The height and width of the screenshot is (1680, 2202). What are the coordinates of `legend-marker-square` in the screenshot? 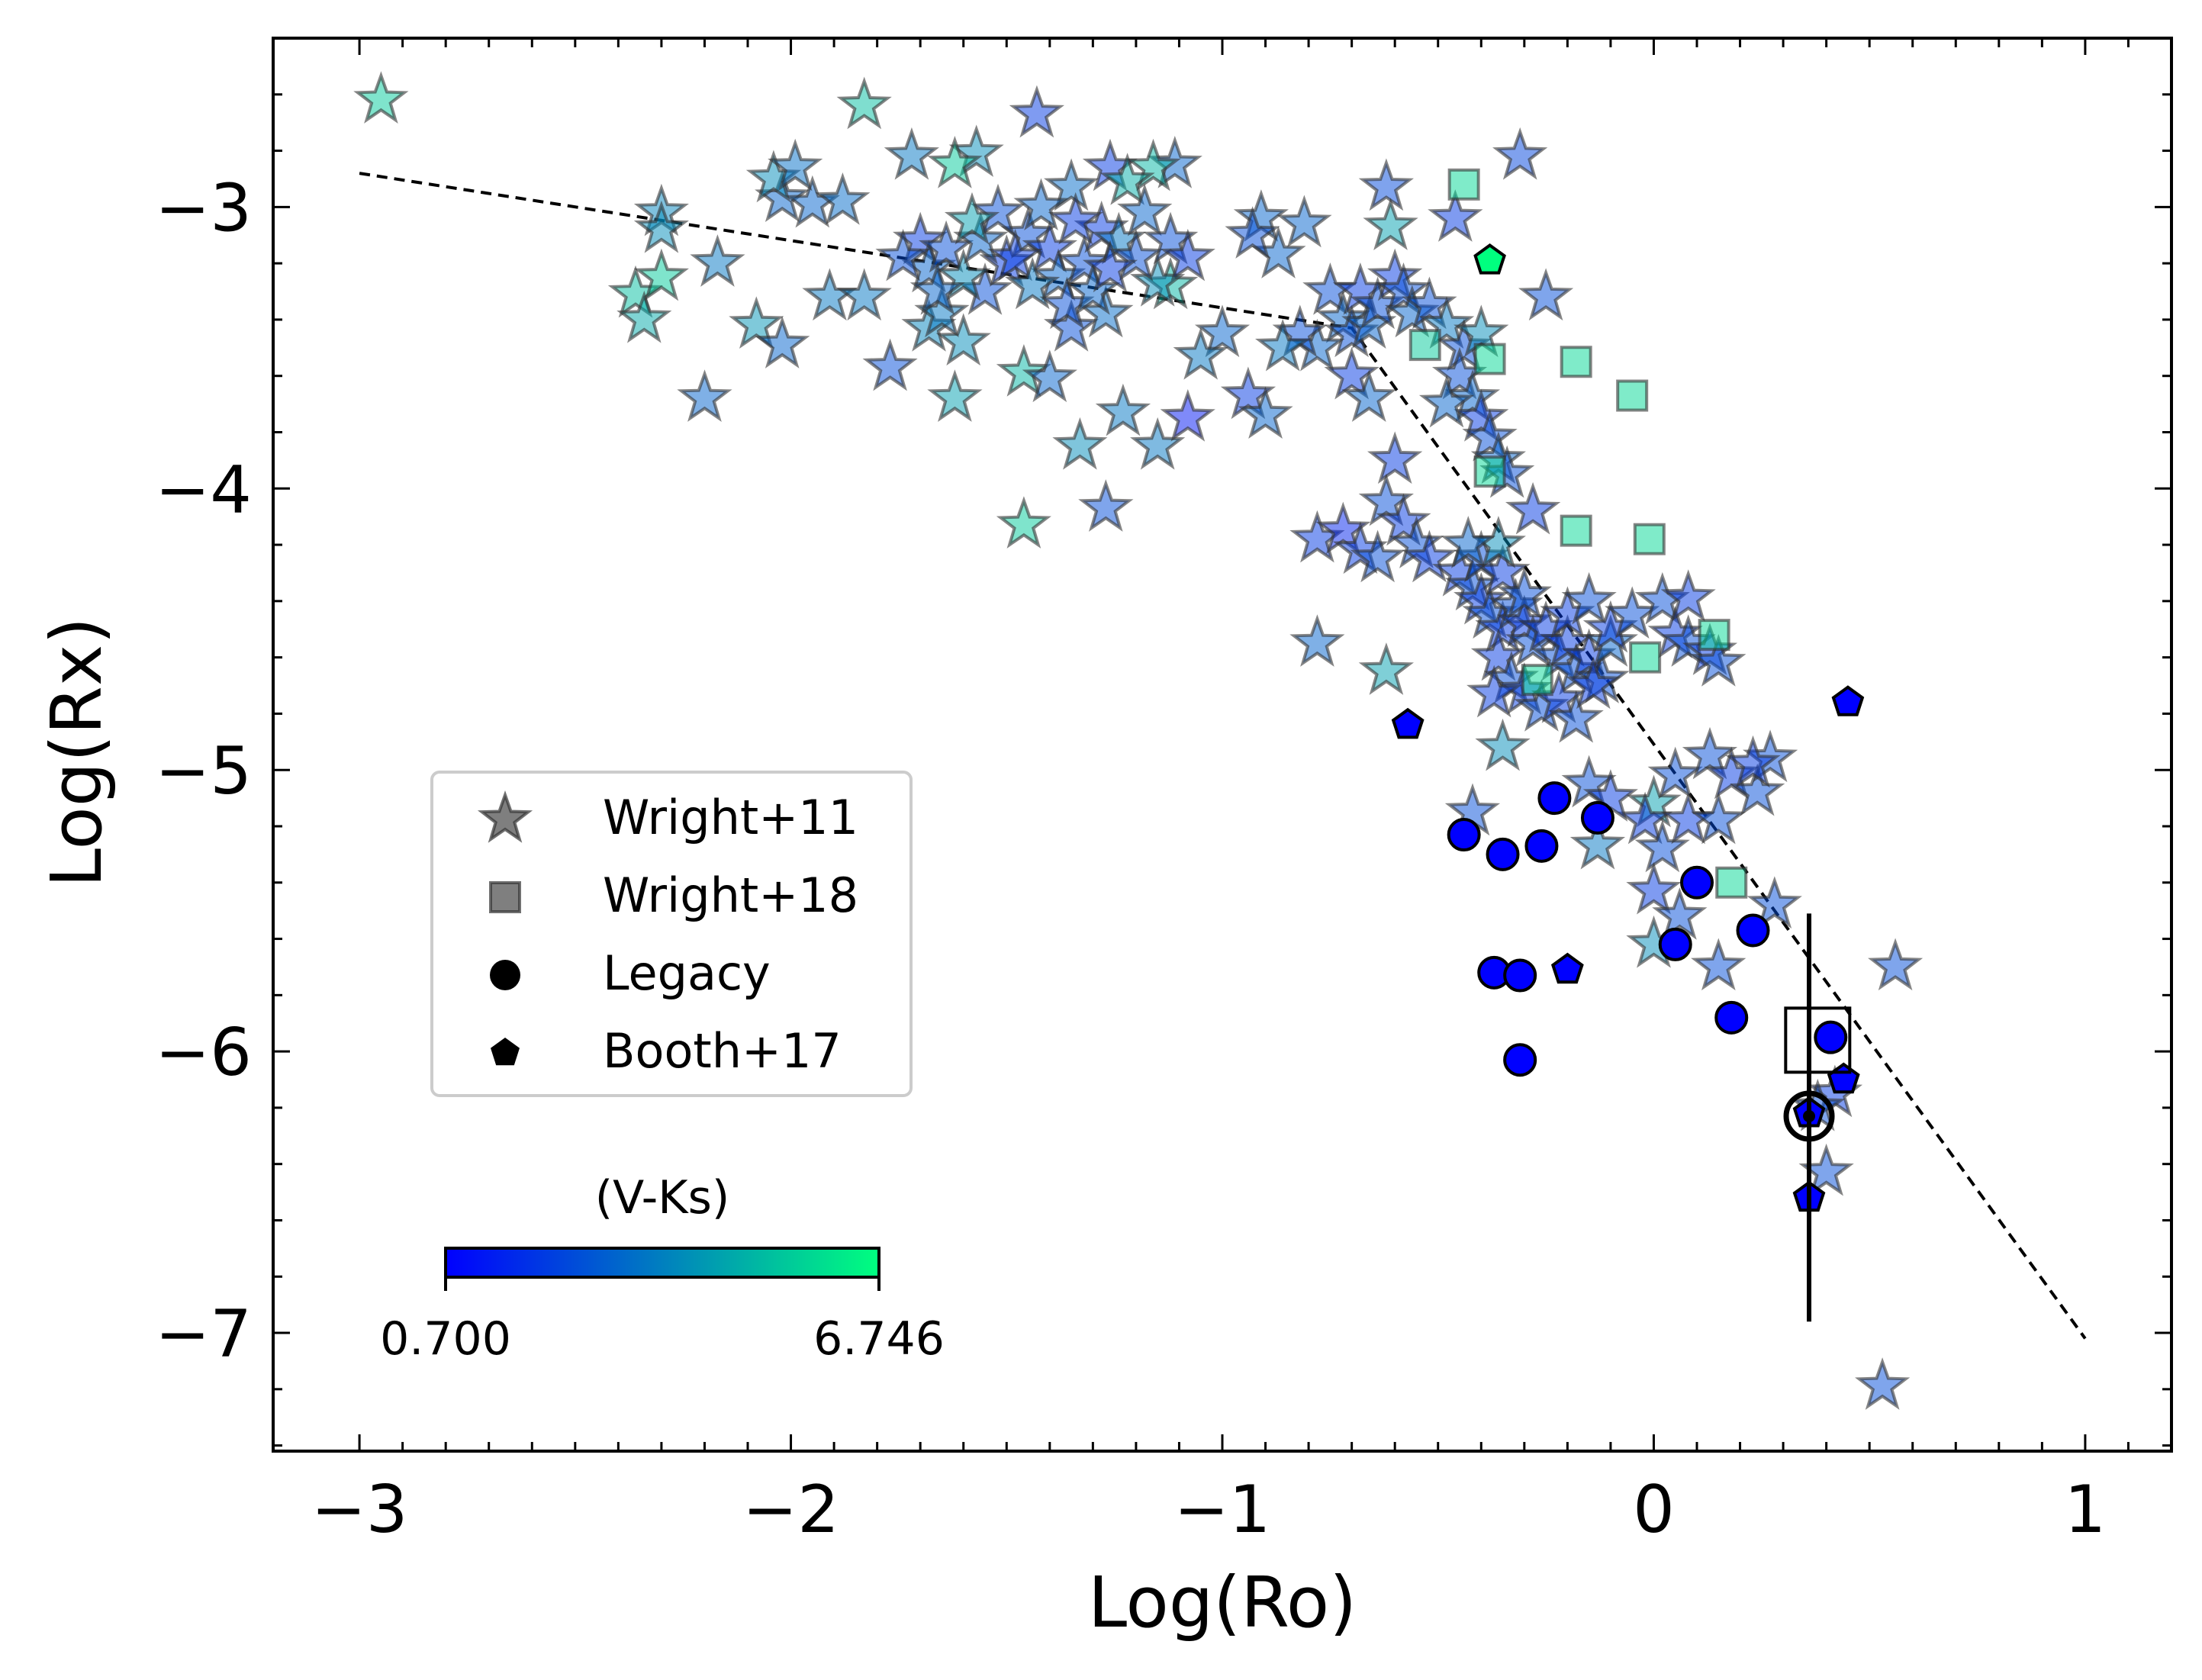 It's located at (505, 897).